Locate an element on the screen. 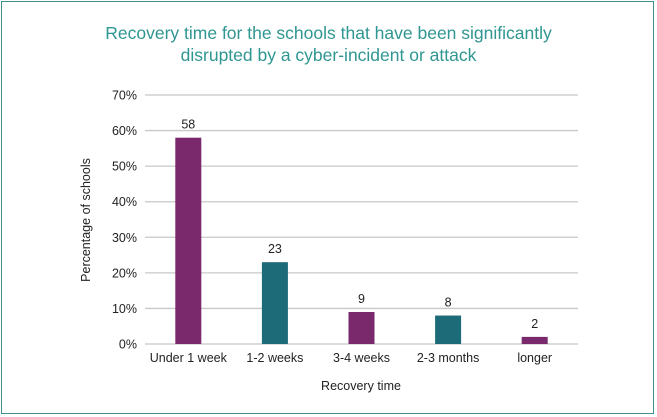 Image resolution: width=657 pixels, height=417 pixels. y-tick-label: 30% is located at coordinates (124, 238).